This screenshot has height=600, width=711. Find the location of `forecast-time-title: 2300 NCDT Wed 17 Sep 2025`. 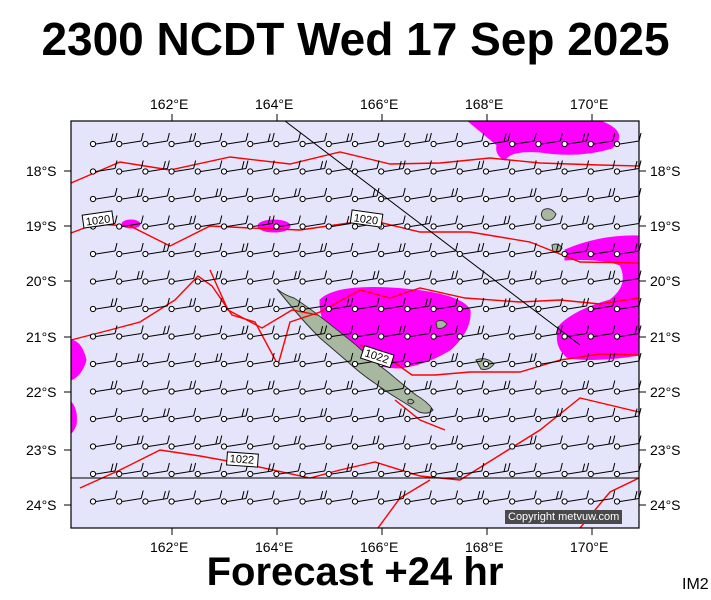

forecast-time-title: 2300 NCDT Wed 17 Sep 2025 is located at coordinates (355, 39).